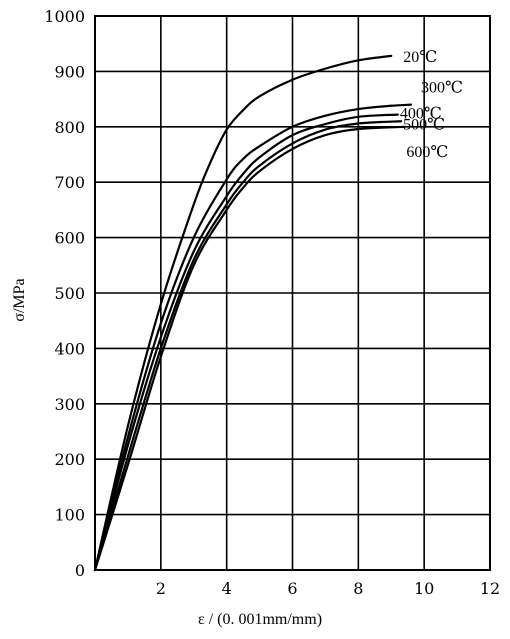 Image resolution: width=510 pixels, height=639 pixels. What do you see at coordinates (69, 348) in the screenshot?
I see `y-tick-label: 400` at bounding box center [69, 348].